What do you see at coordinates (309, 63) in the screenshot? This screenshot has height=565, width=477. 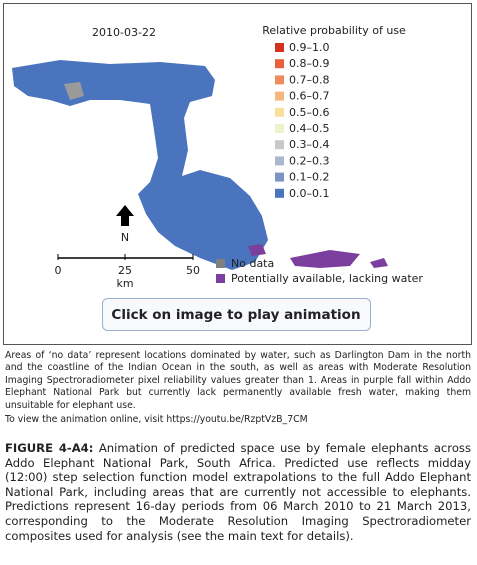 I see `legend-label: 0.8–0.9` at bounding box center [309, 63].